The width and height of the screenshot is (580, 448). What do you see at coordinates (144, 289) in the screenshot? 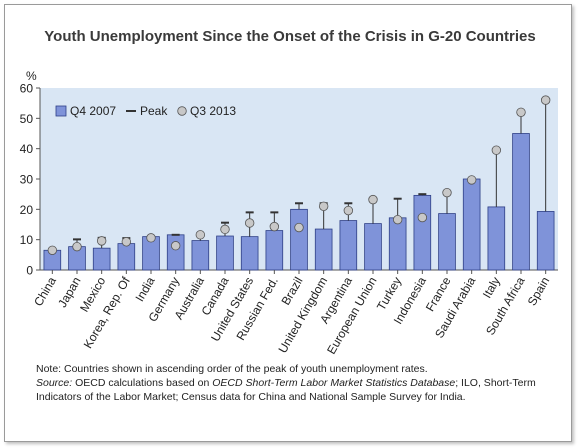
I see `x-tick-label: India` at bounding box center [144, 289].